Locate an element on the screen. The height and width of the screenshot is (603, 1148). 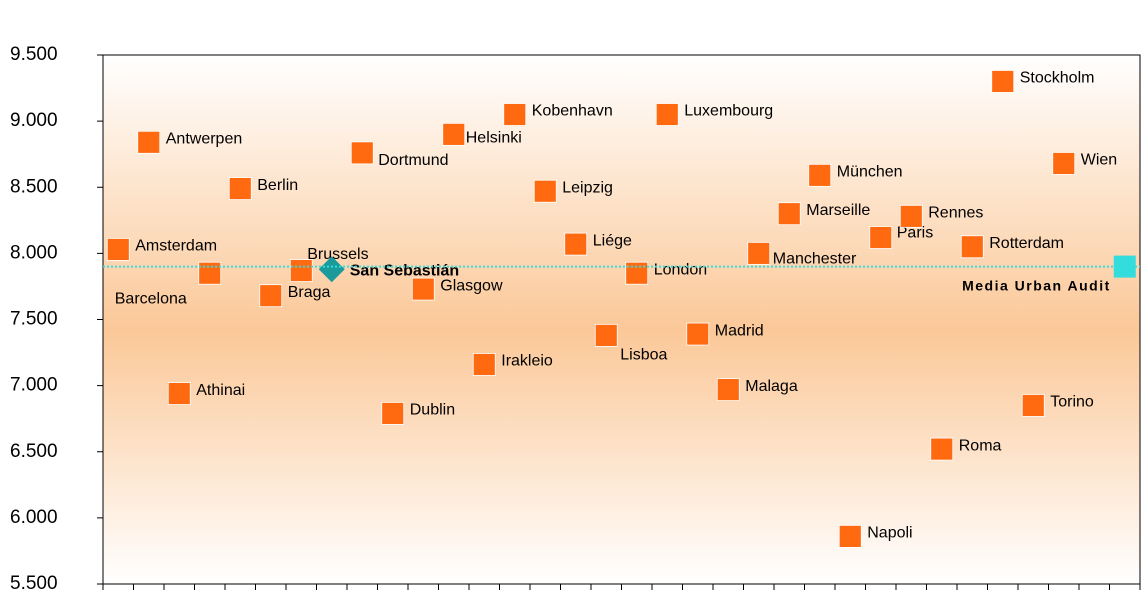
point-label: Berlin is located at coordinates (277, 185).